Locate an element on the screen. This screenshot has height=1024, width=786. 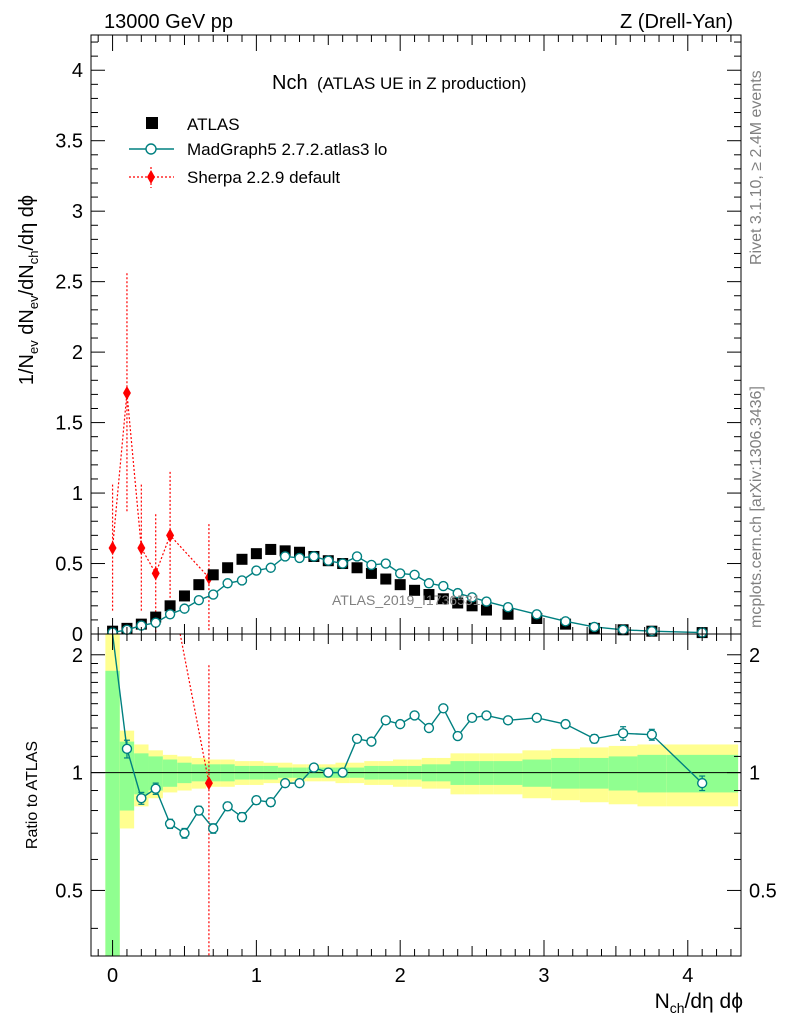
main-ytick-label: 3.5 is located at coordinates (69, 142).